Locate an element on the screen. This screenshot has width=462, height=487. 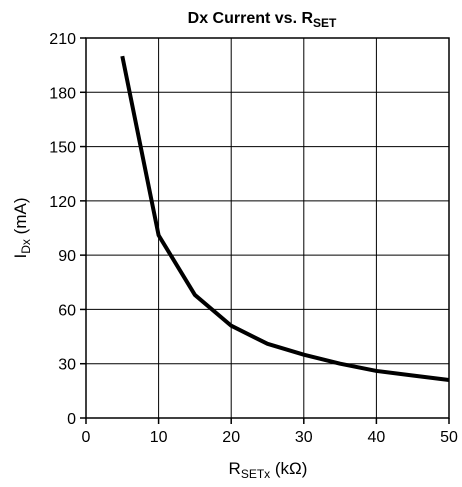
x-tick-label: 40 is located at coordinates (377, 437).